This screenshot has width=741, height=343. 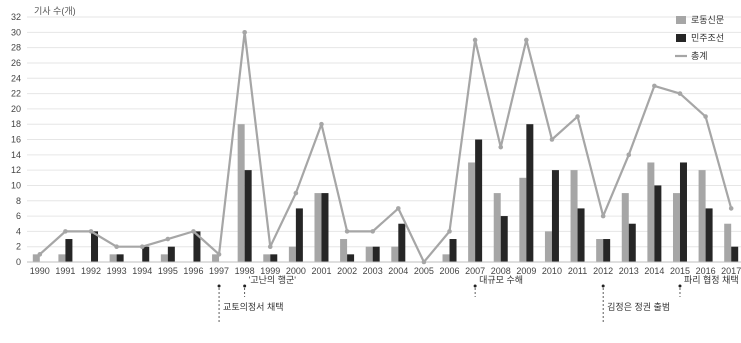 What do you see at coordinates (577, 271) in the screenshot?
I see `x-tick-label: 2011` at bounding box center [577, 271].